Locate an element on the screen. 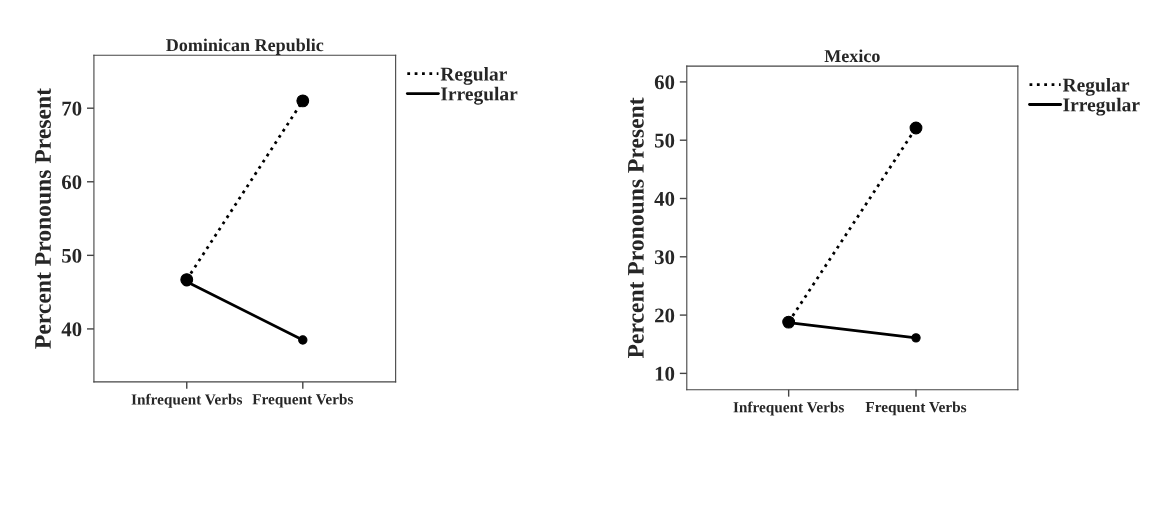  chart-title: Mexico is located at coordinates (852, 56).